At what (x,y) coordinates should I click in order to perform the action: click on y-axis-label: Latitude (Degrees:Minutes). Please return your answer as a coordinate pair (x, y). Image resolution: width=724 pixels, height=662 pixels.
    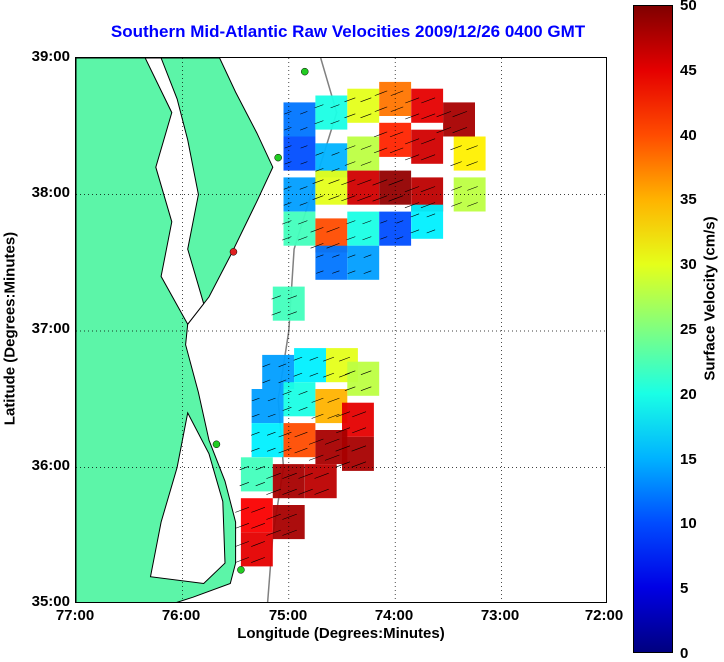
    Looking at the image, I should click on (10, 328).